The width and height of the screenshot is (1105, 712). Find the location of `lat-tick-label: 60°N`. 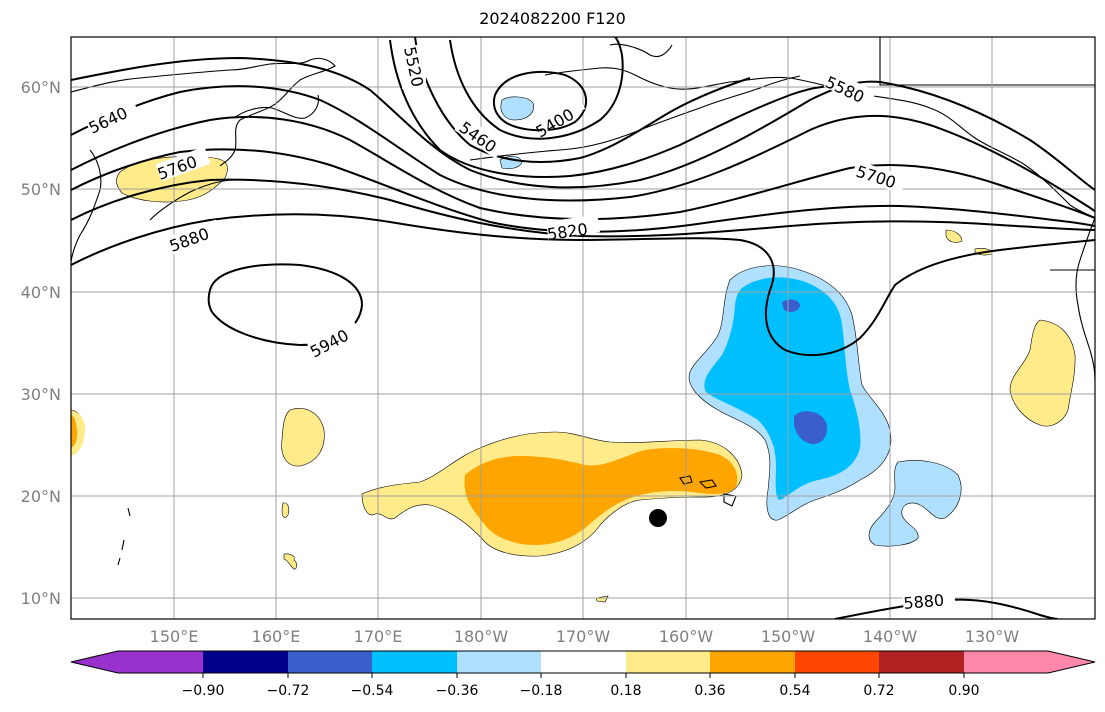

lat-tick-label: 60°N is located at coordinates (41, 87).